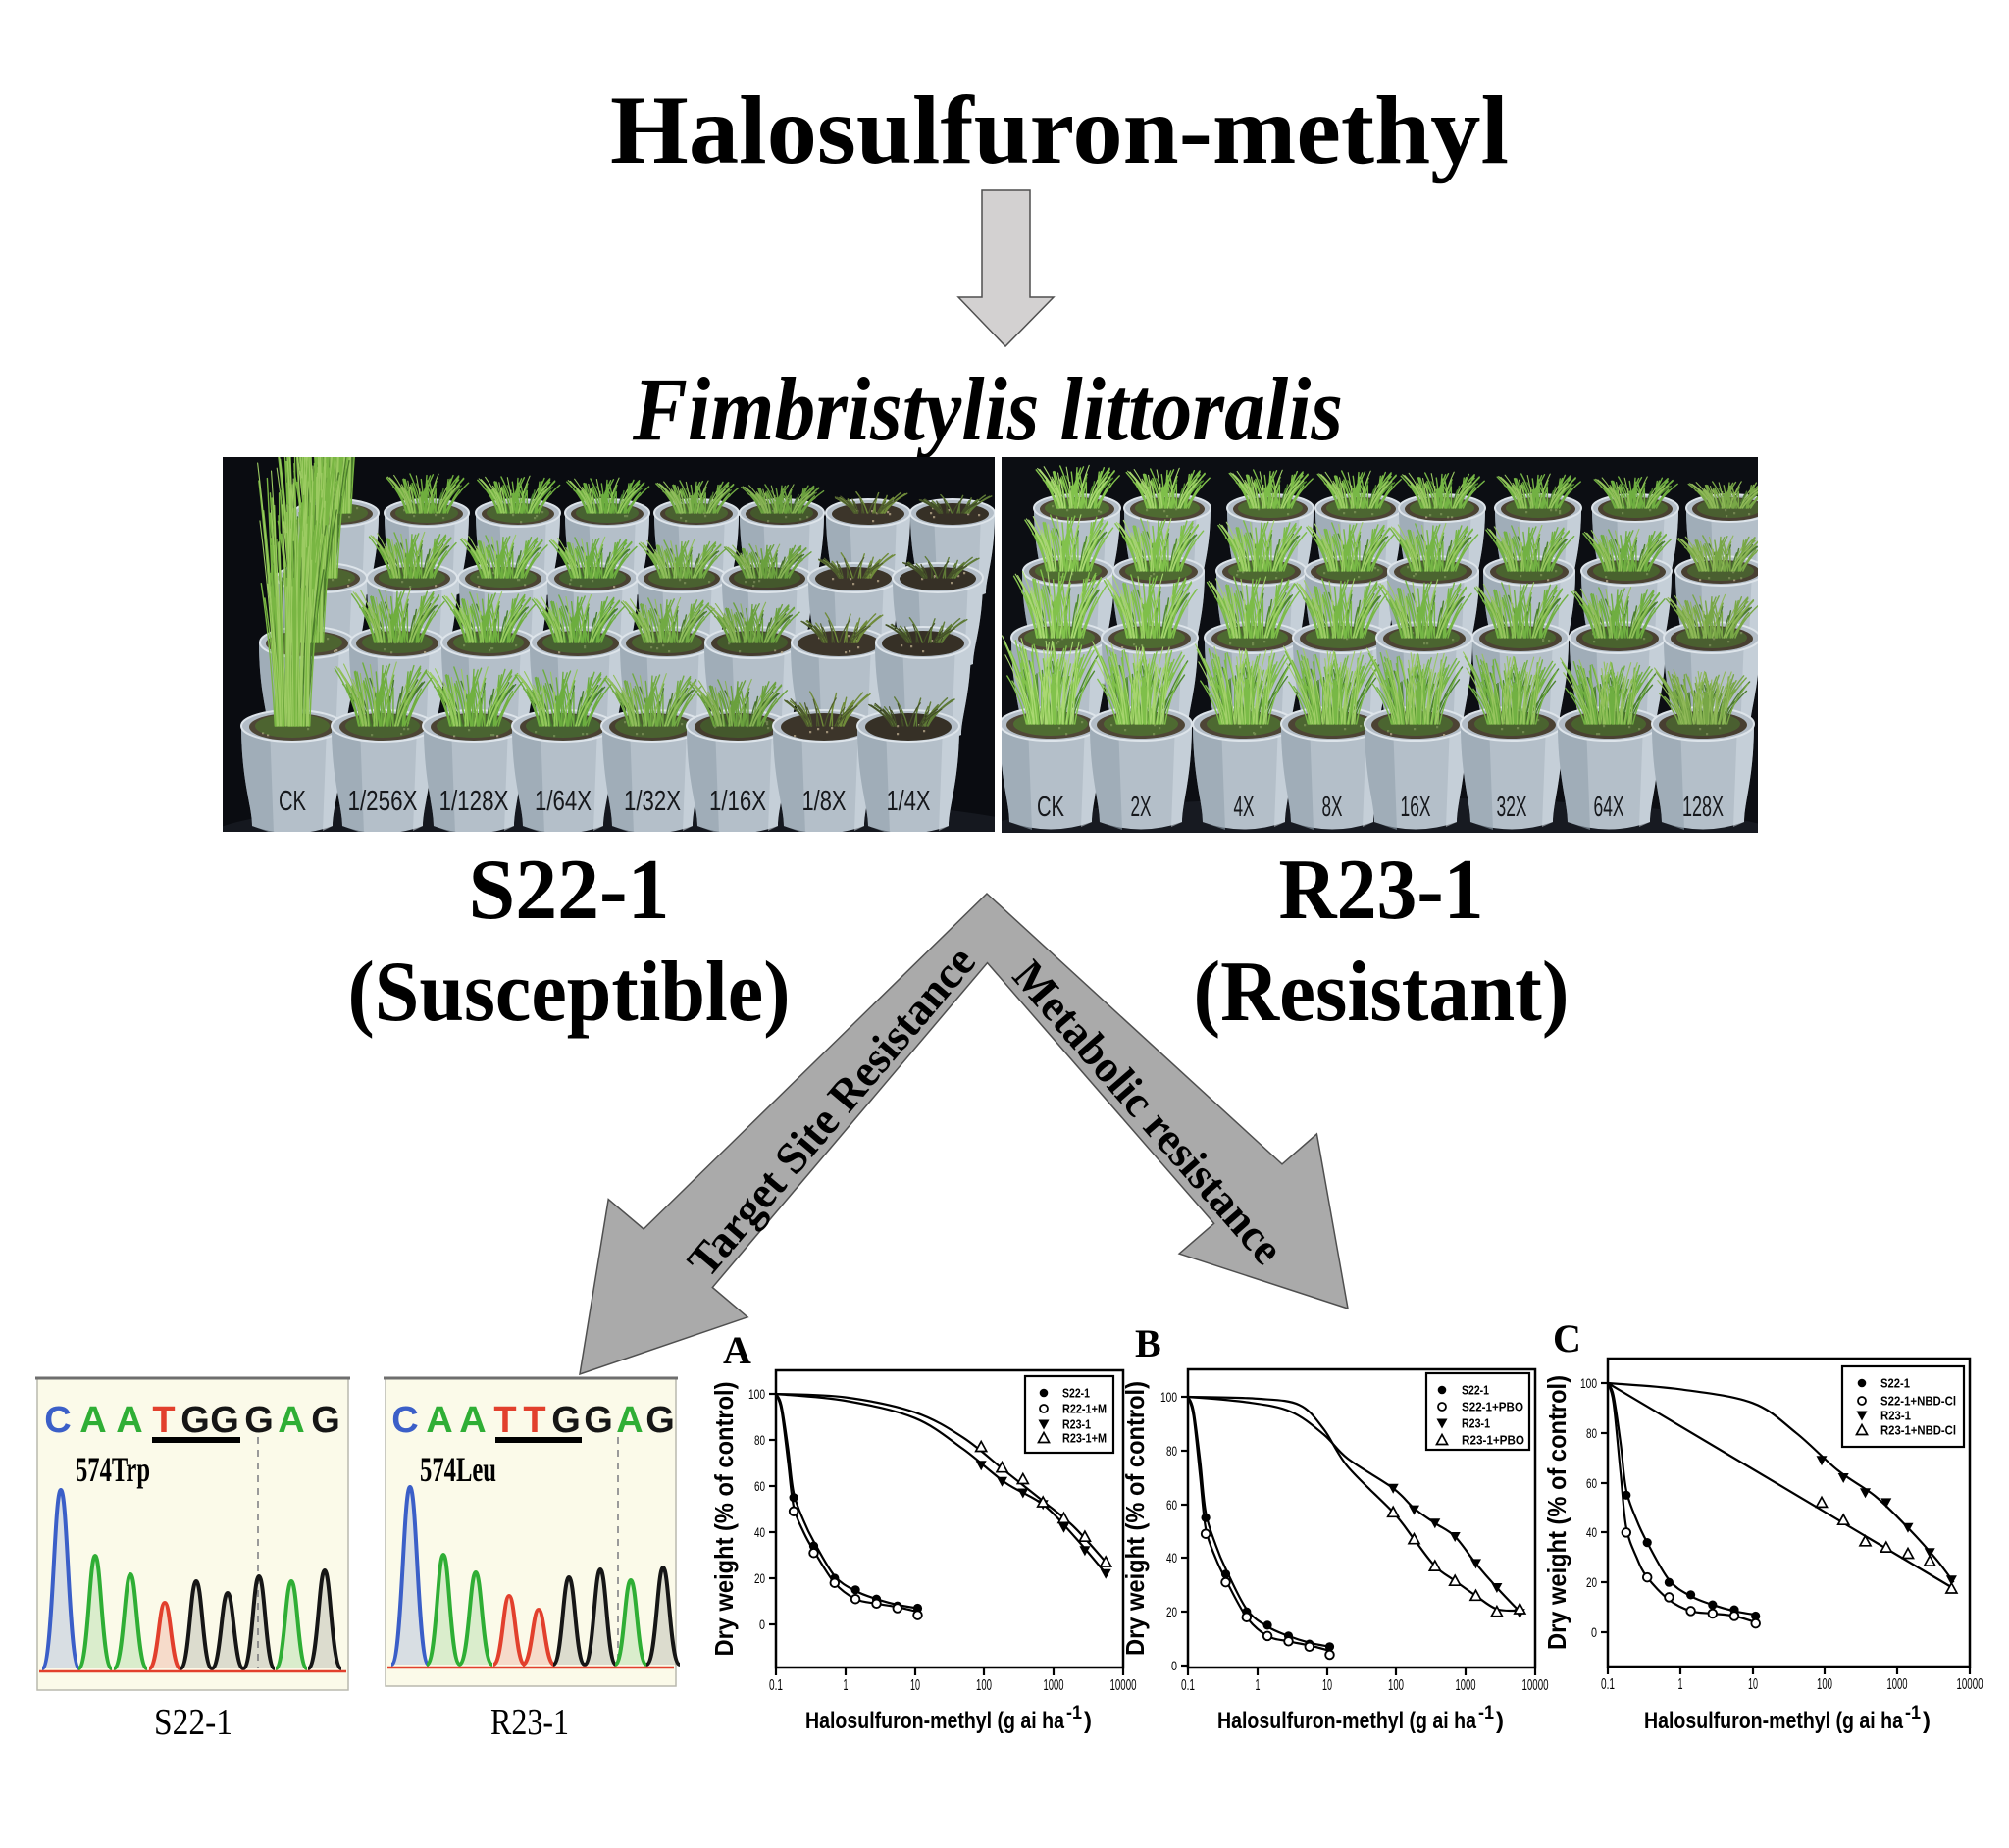 The image size is (2009, 1848). I want to click on svg-text: 4X, so click(1244, 807).